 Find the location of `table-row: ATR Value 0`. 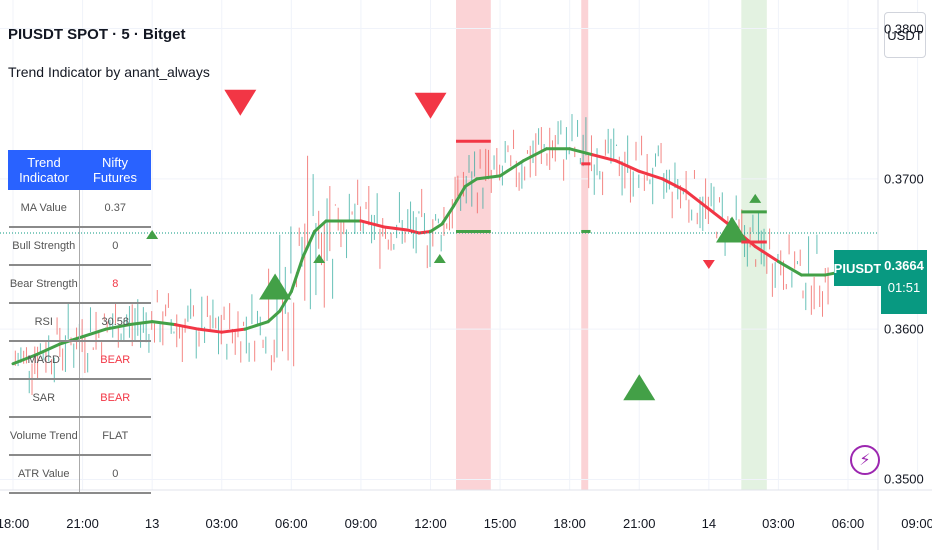

table-row: ATR Value 0 is located at coordinates (79, 474).